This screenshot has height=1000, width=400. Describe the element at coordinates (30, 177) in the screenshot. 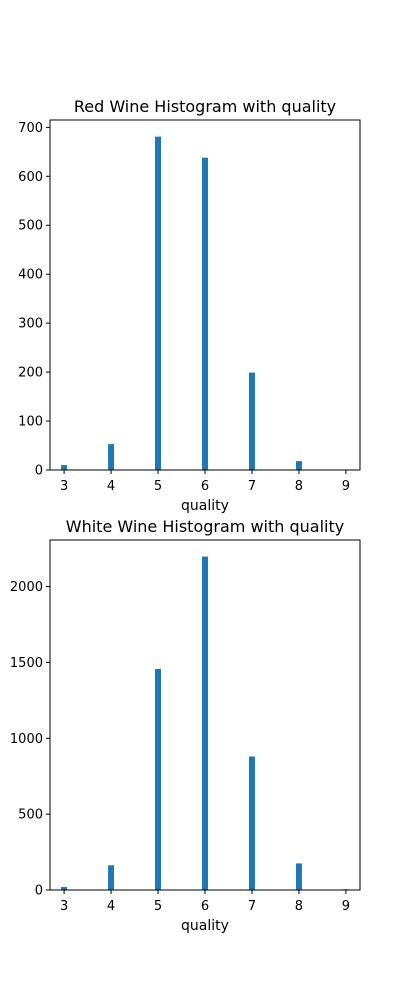

I see `y-tick-label: 600` at that location.